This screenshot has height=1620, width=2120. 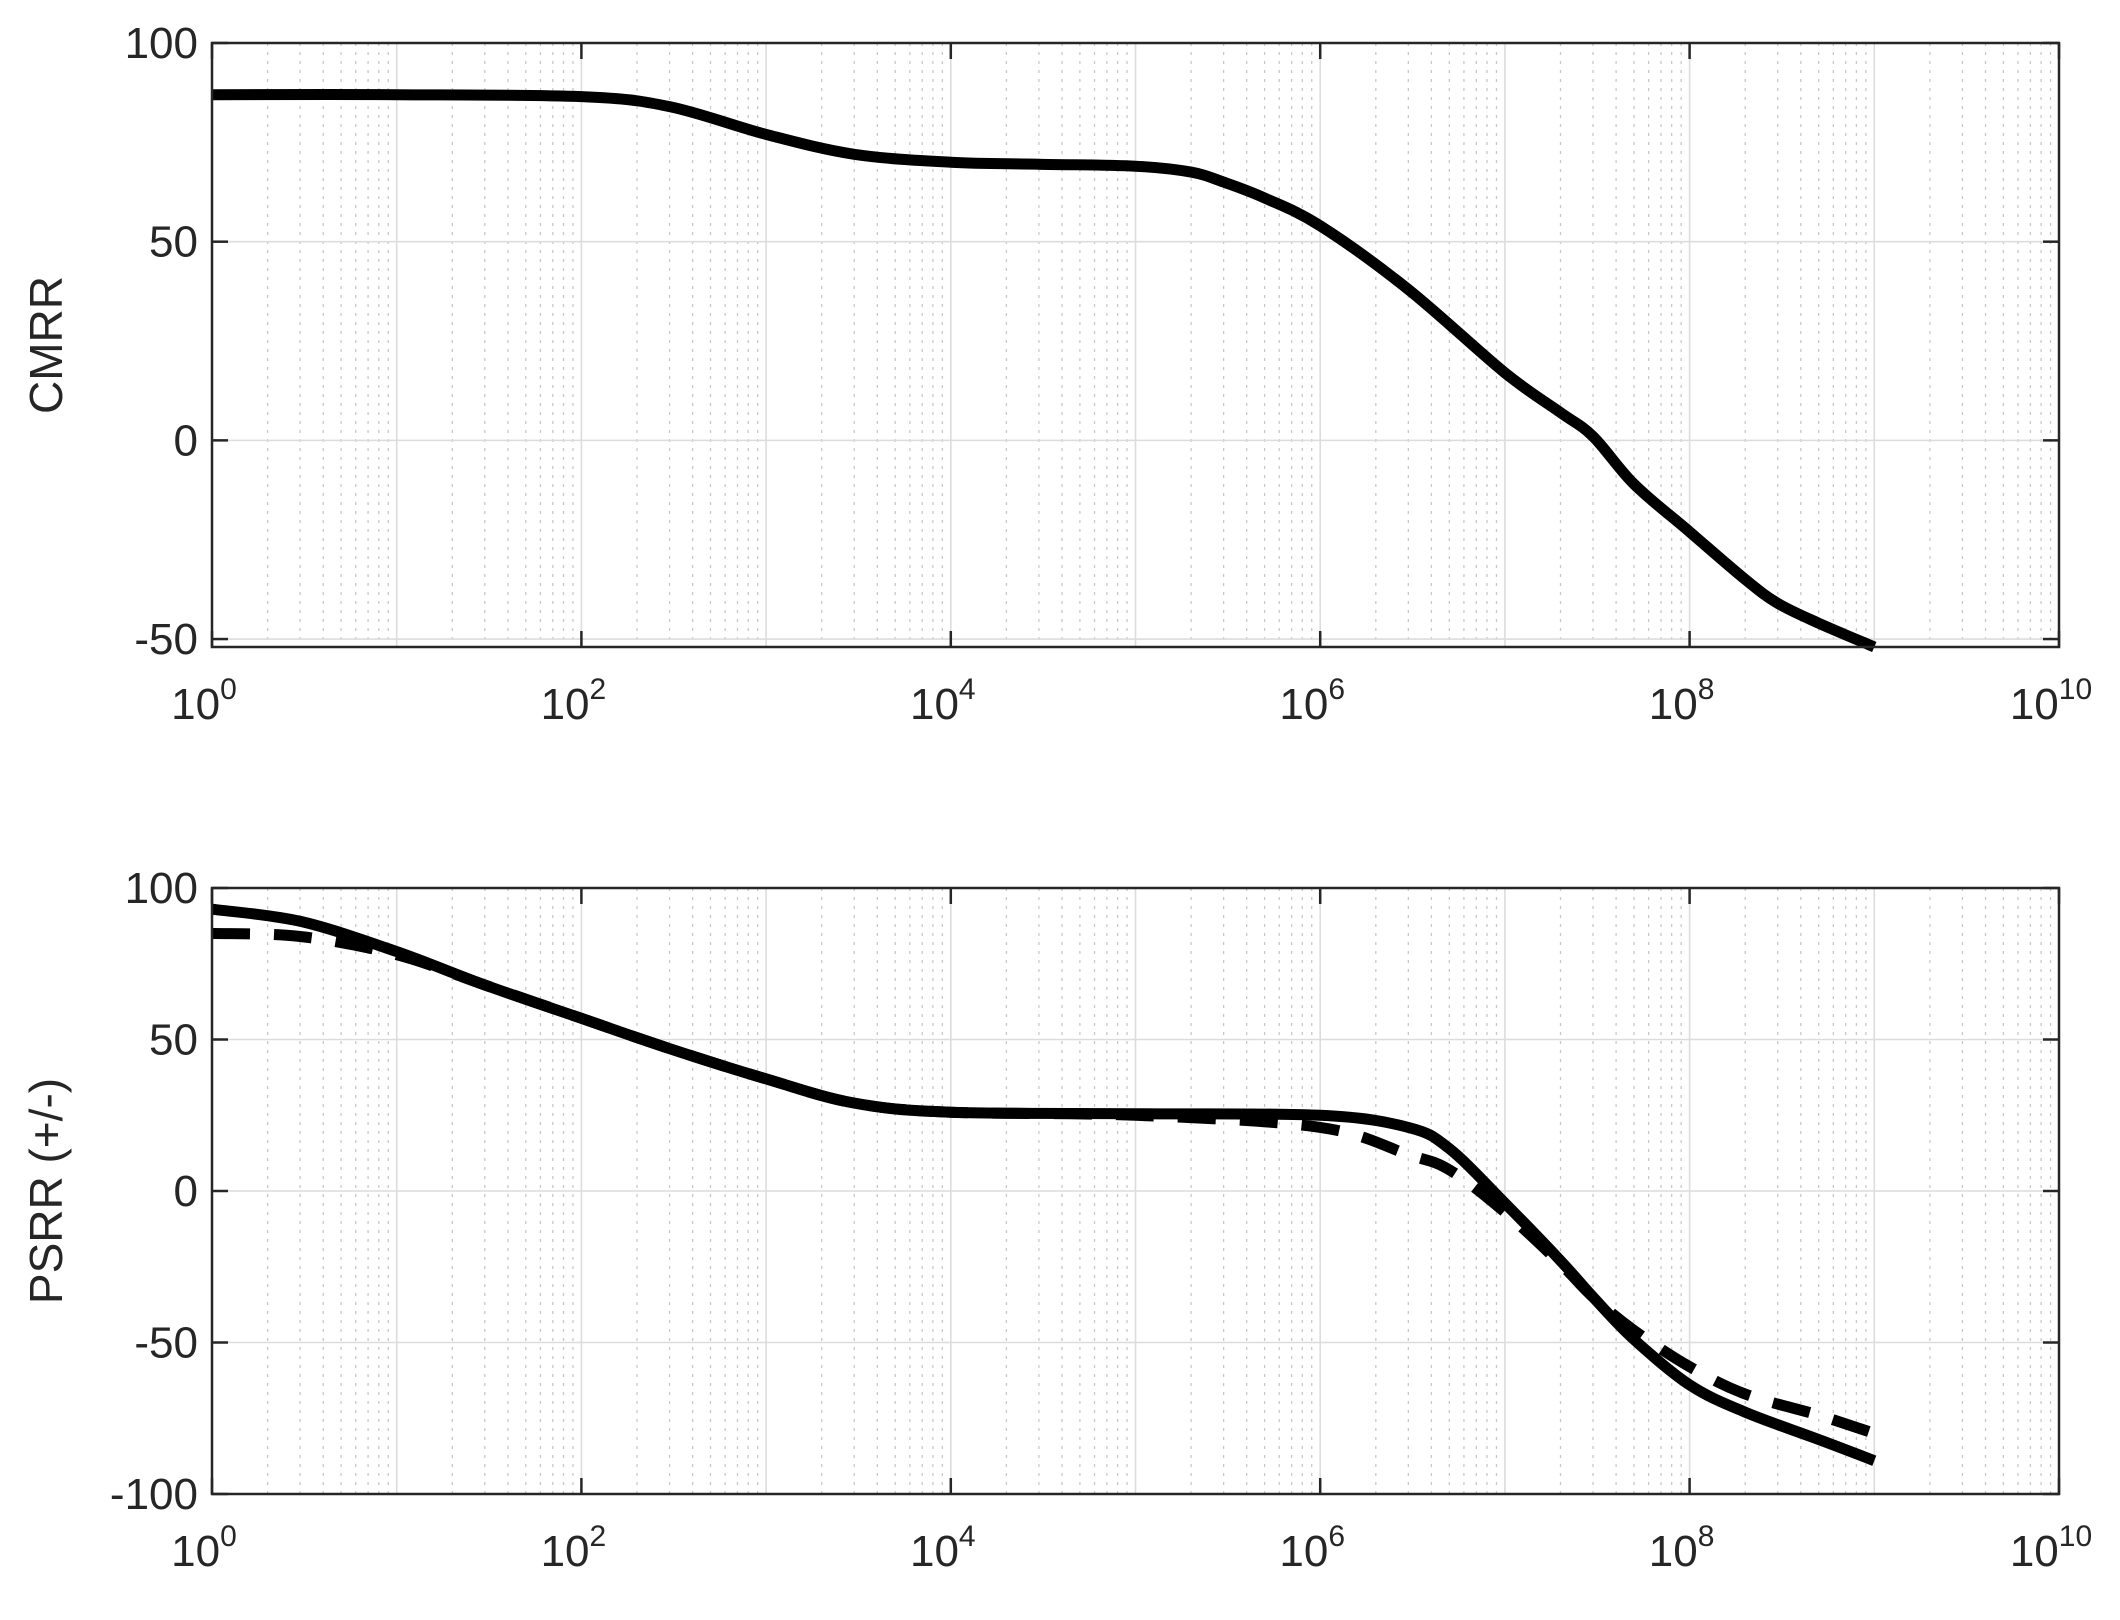 I want to click on y-axis-label: CMRR, so click(x=46, y=345).